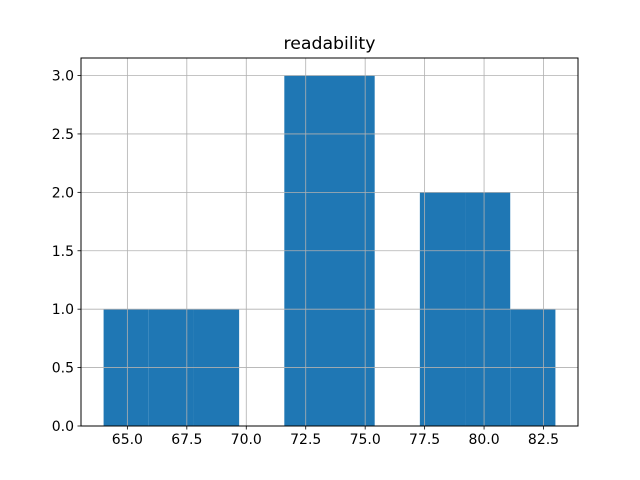 The image size is (640, 480). Describe the element at coordinates (63, 310) in the screenshot. I see `y-tick-label: 1.0` at that location.